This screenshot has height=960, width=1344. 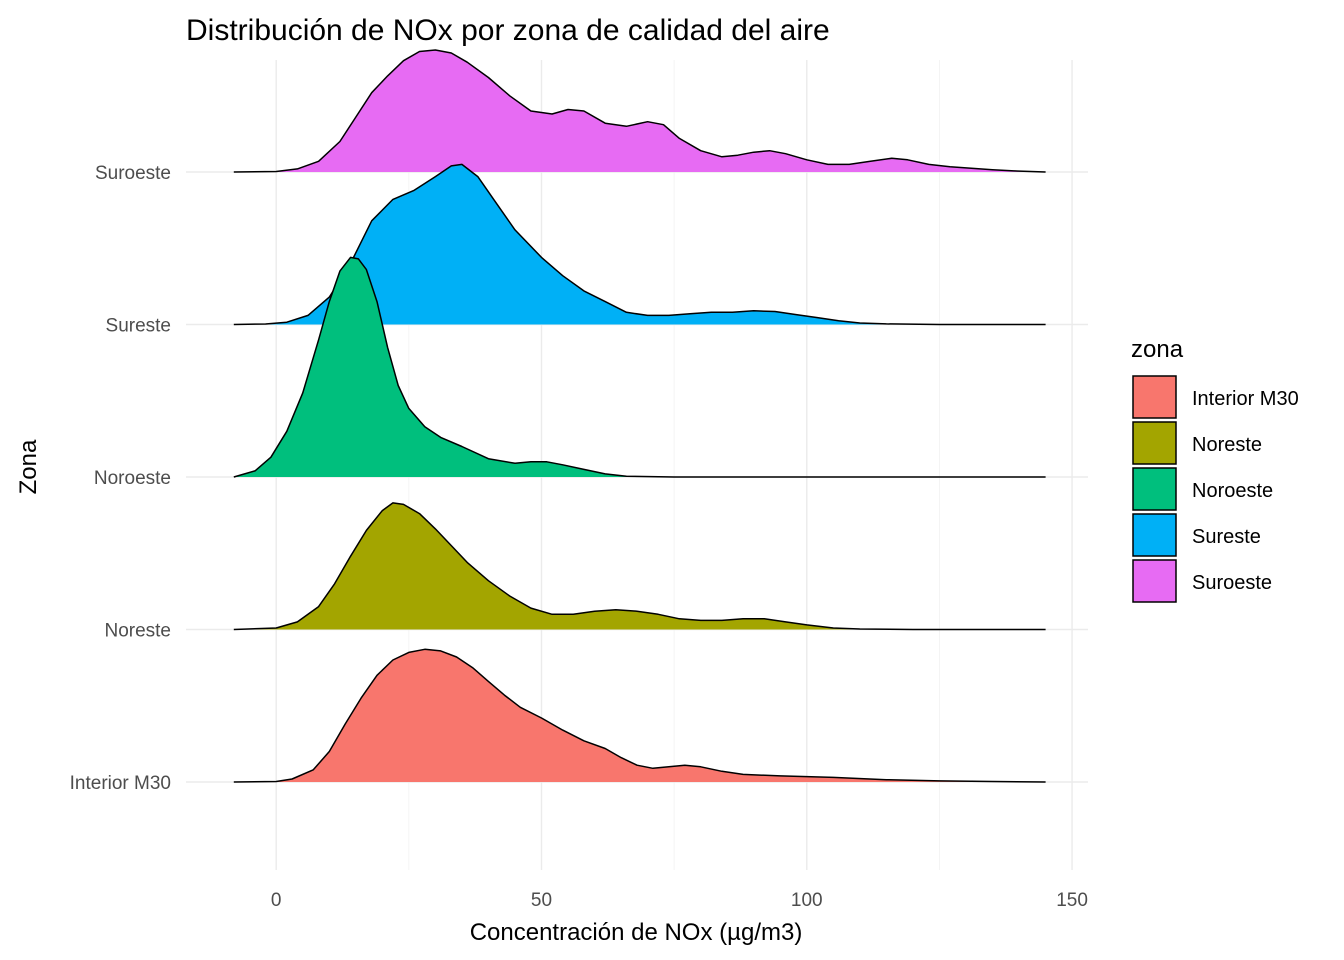 What do you see at coordinates (1232, 583) in the screenshot?
I see `legend-label: Suroeste` at bounding box center [1232, 583].